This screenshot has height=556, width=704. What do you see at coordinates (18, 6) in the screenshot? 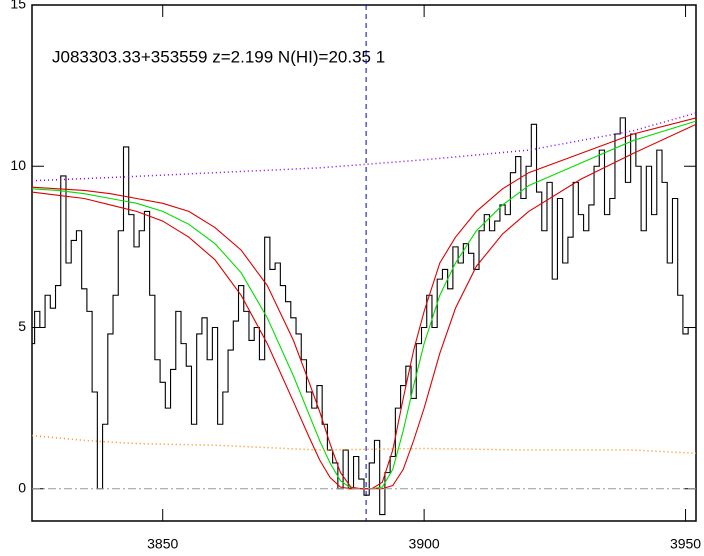
I see `y-tick-label: 15` at bounding box center [18, 6].